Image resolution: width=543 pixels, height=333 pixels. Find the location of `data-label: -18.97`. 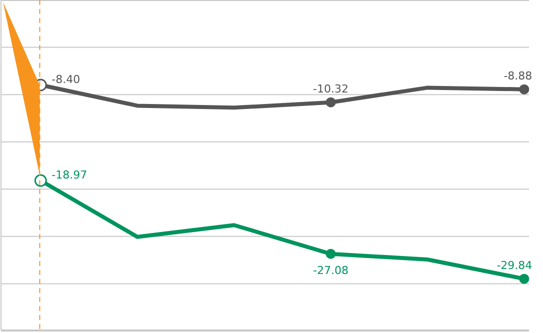

data-label: -18.97 is located at coordinates (70, 175).